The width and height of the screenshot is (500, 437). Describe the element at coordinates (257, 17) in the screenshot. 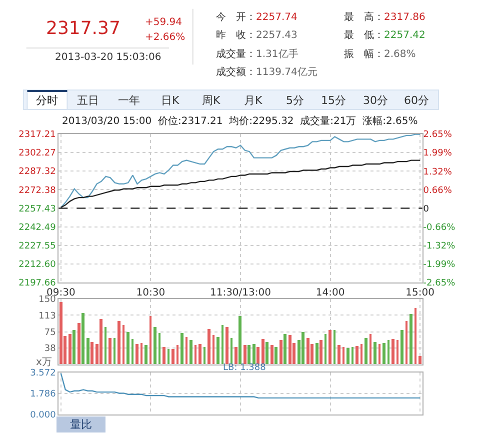

I see `text: 今 开：2257.74` at that location.